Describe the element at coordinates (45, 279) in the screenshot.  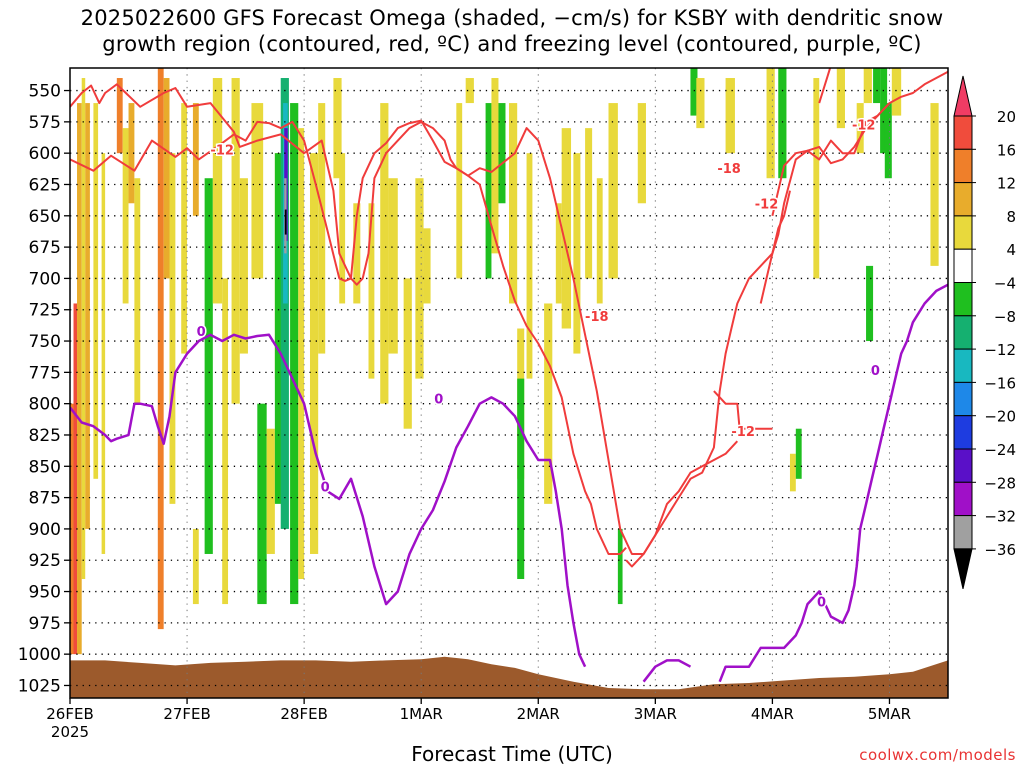
I see `y-tick-label: 700` at that location.